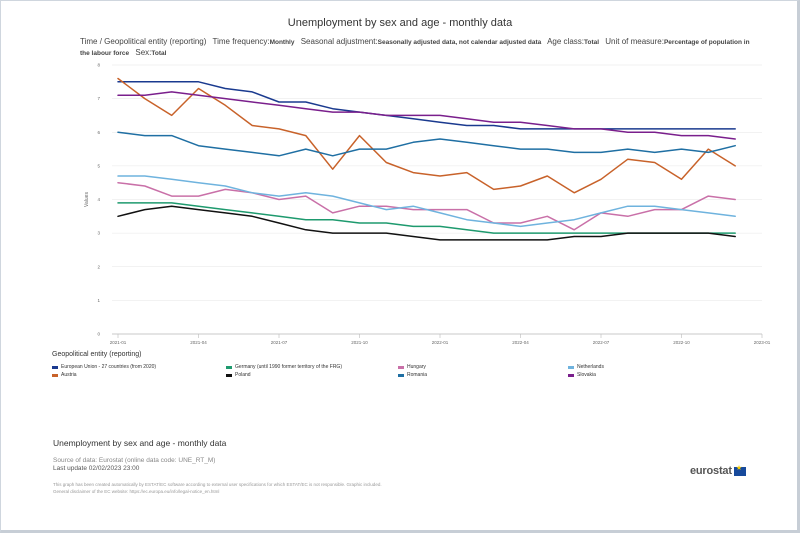 The image size is (800, 533). What do you see at coordinates (440, 342) in the screenshot?
I see `x-tick-label: 2022-01` at bounding box center [440, 342].